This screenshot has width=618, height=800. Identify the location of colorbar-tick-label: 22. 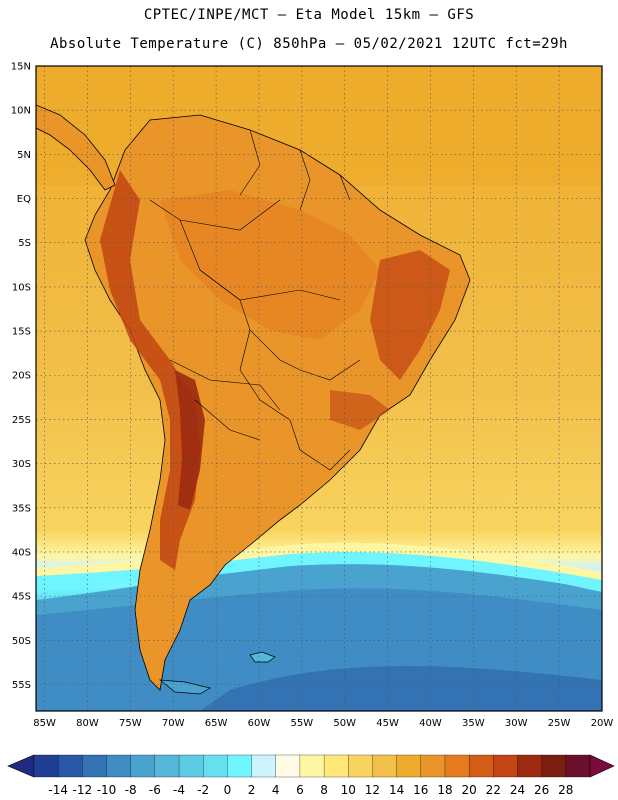
(493, 790).